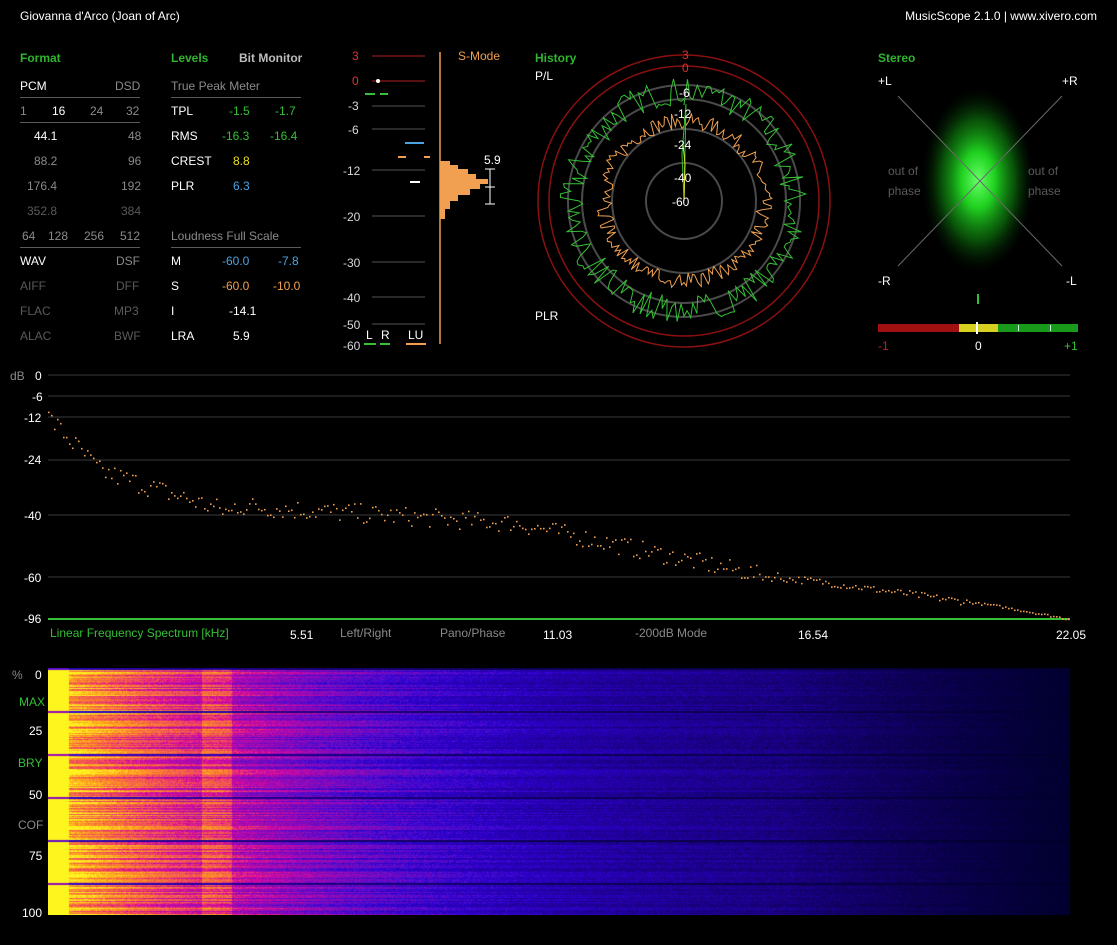 Image resolution: width=1117 pixels, height=945 pixels. What do you see at coordinates (547, 316) in the screenshot?
I see `plr-history-label: PLR` at bounding box center [547, 316].